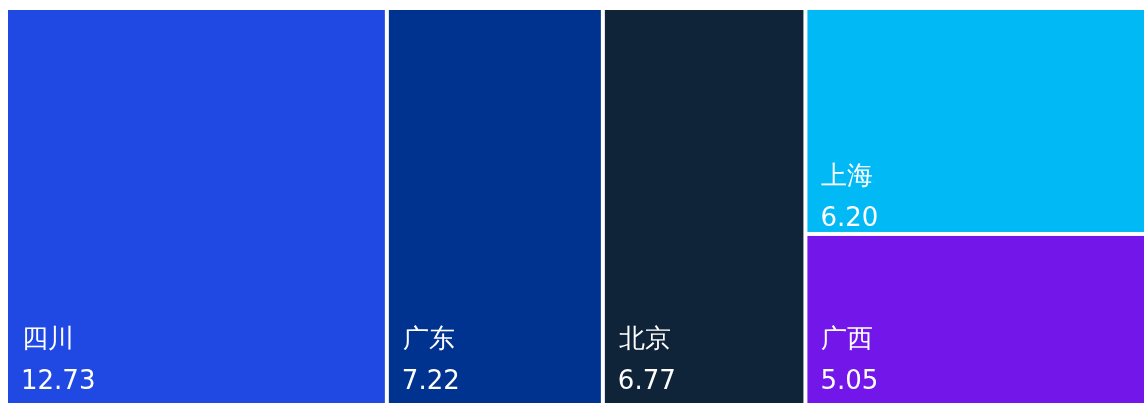 The width and height of the screenshot is (1144, 403). I want to click on category-label: 四川, so click(48, 338).